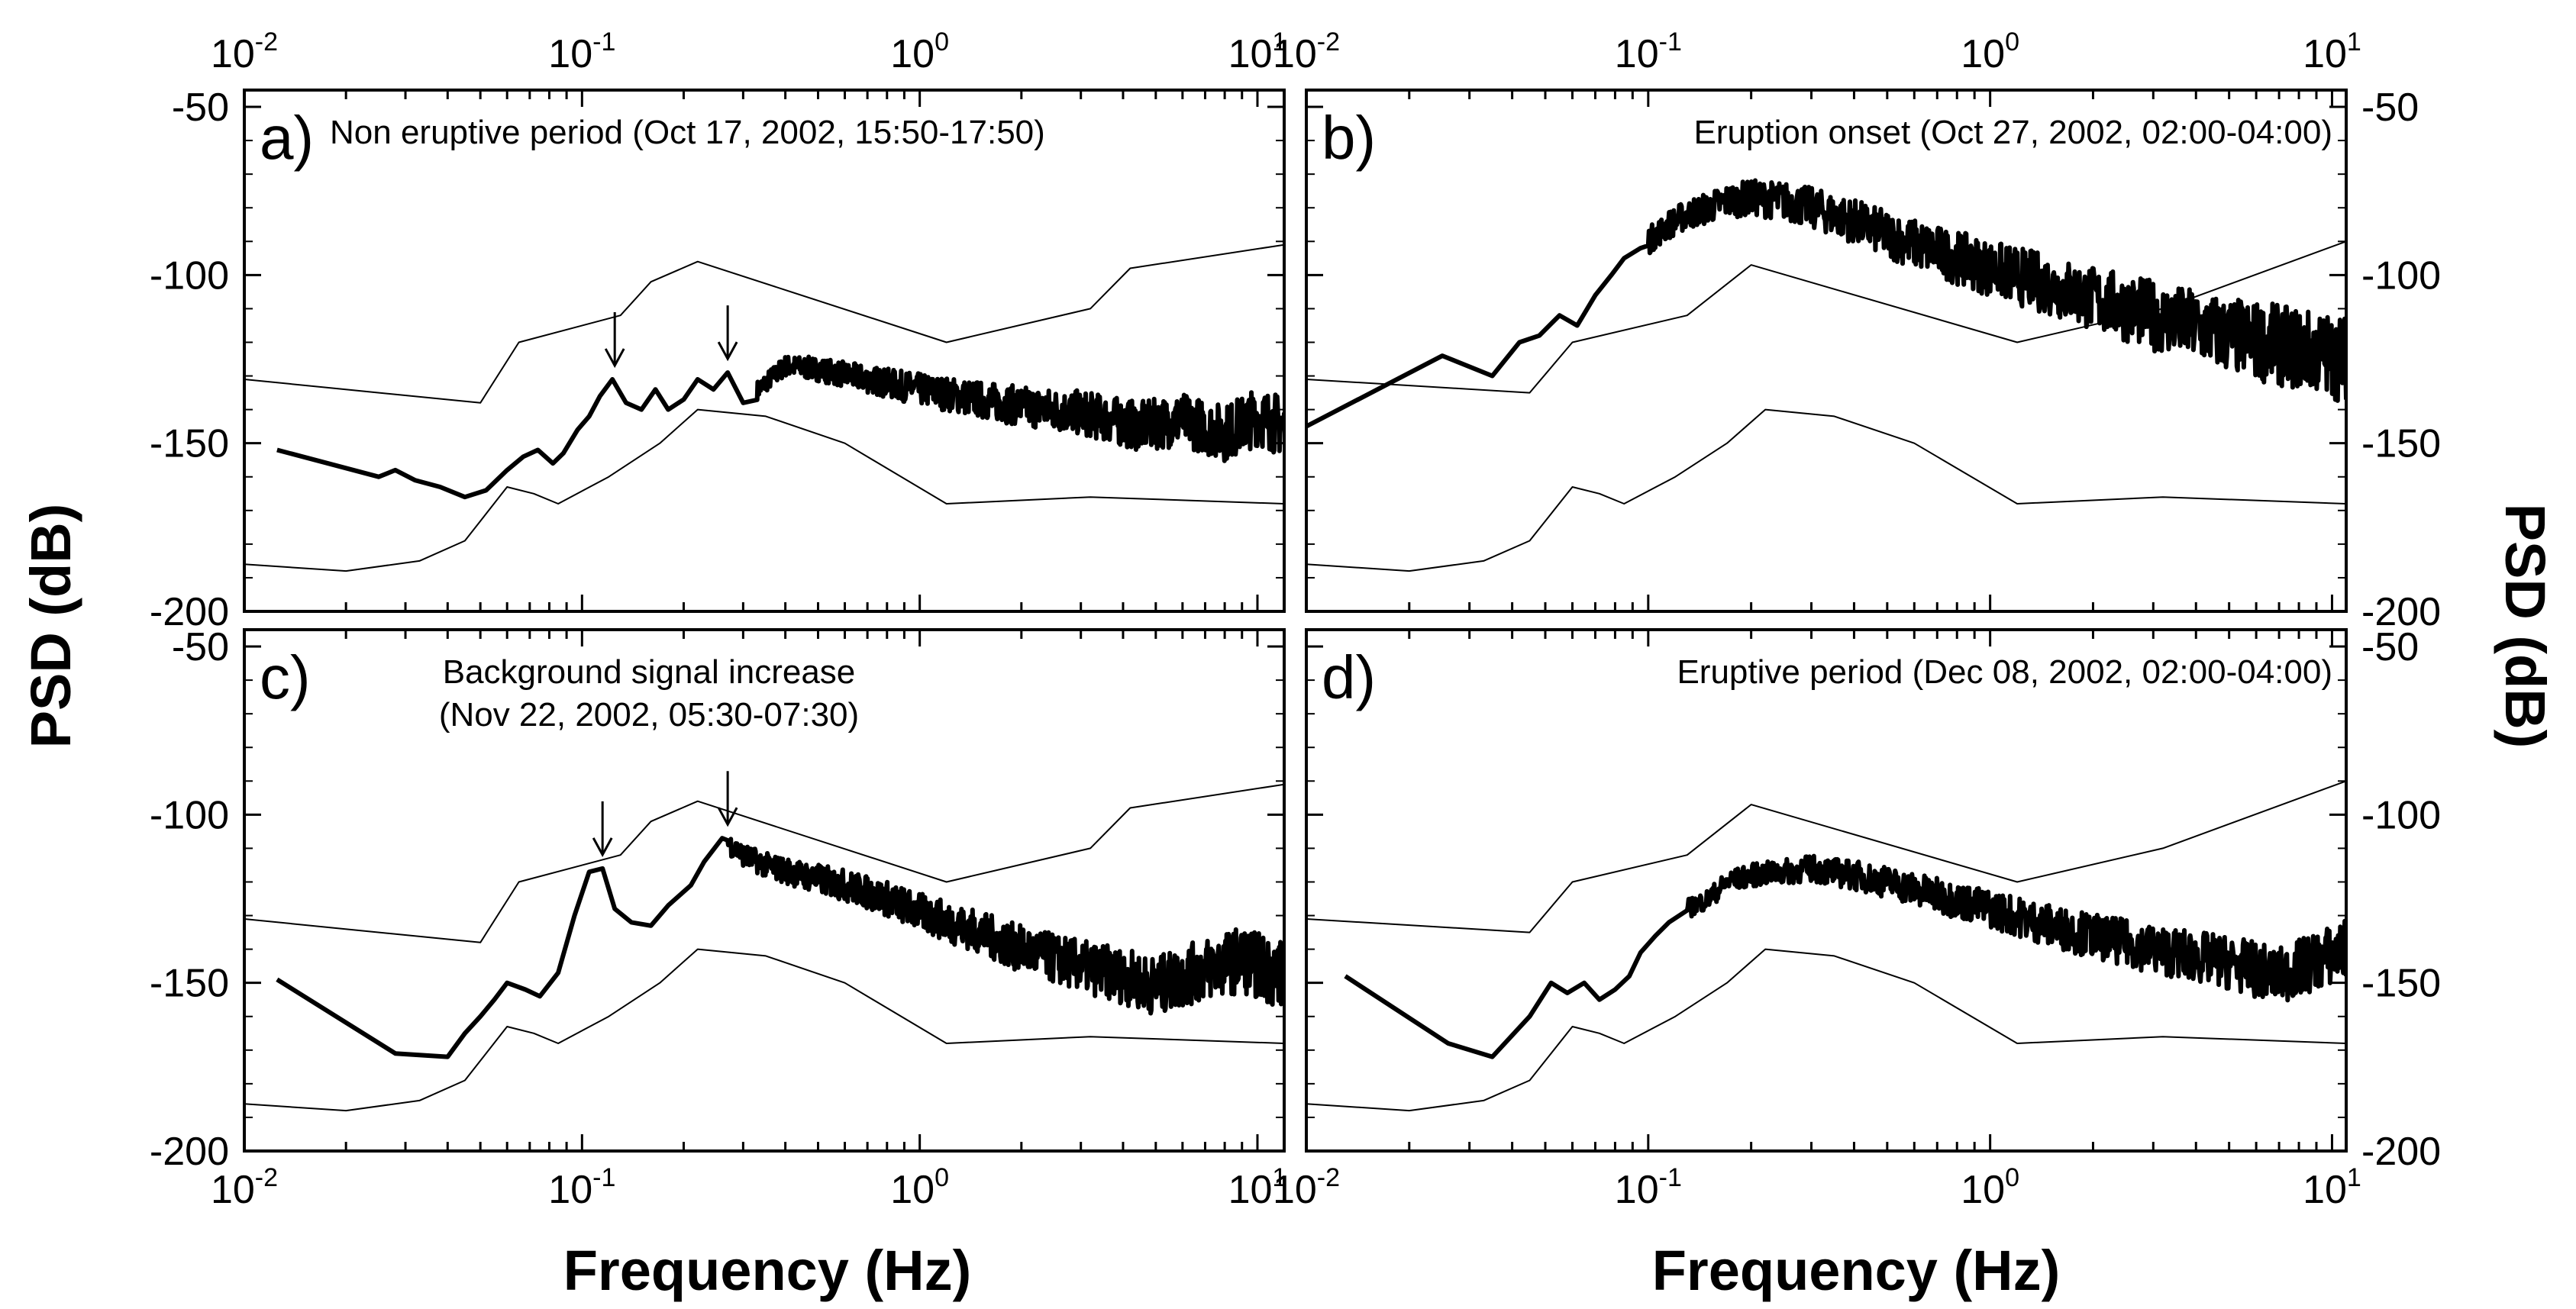 The height and width of the screenshot is (1309, 2576). I want to click on panel-c-series, so click(764, 947).